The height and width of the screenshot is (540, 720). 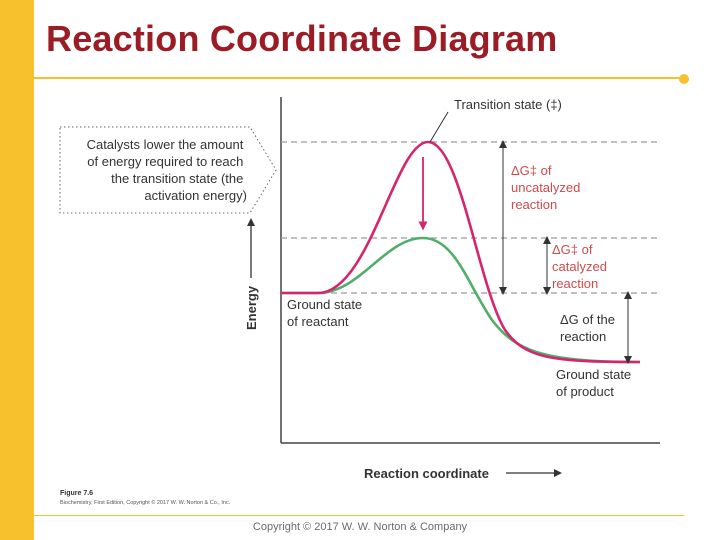 I want to click on reaction-coordinate-label: Reaction coordinate, so click(x=426, y=473).